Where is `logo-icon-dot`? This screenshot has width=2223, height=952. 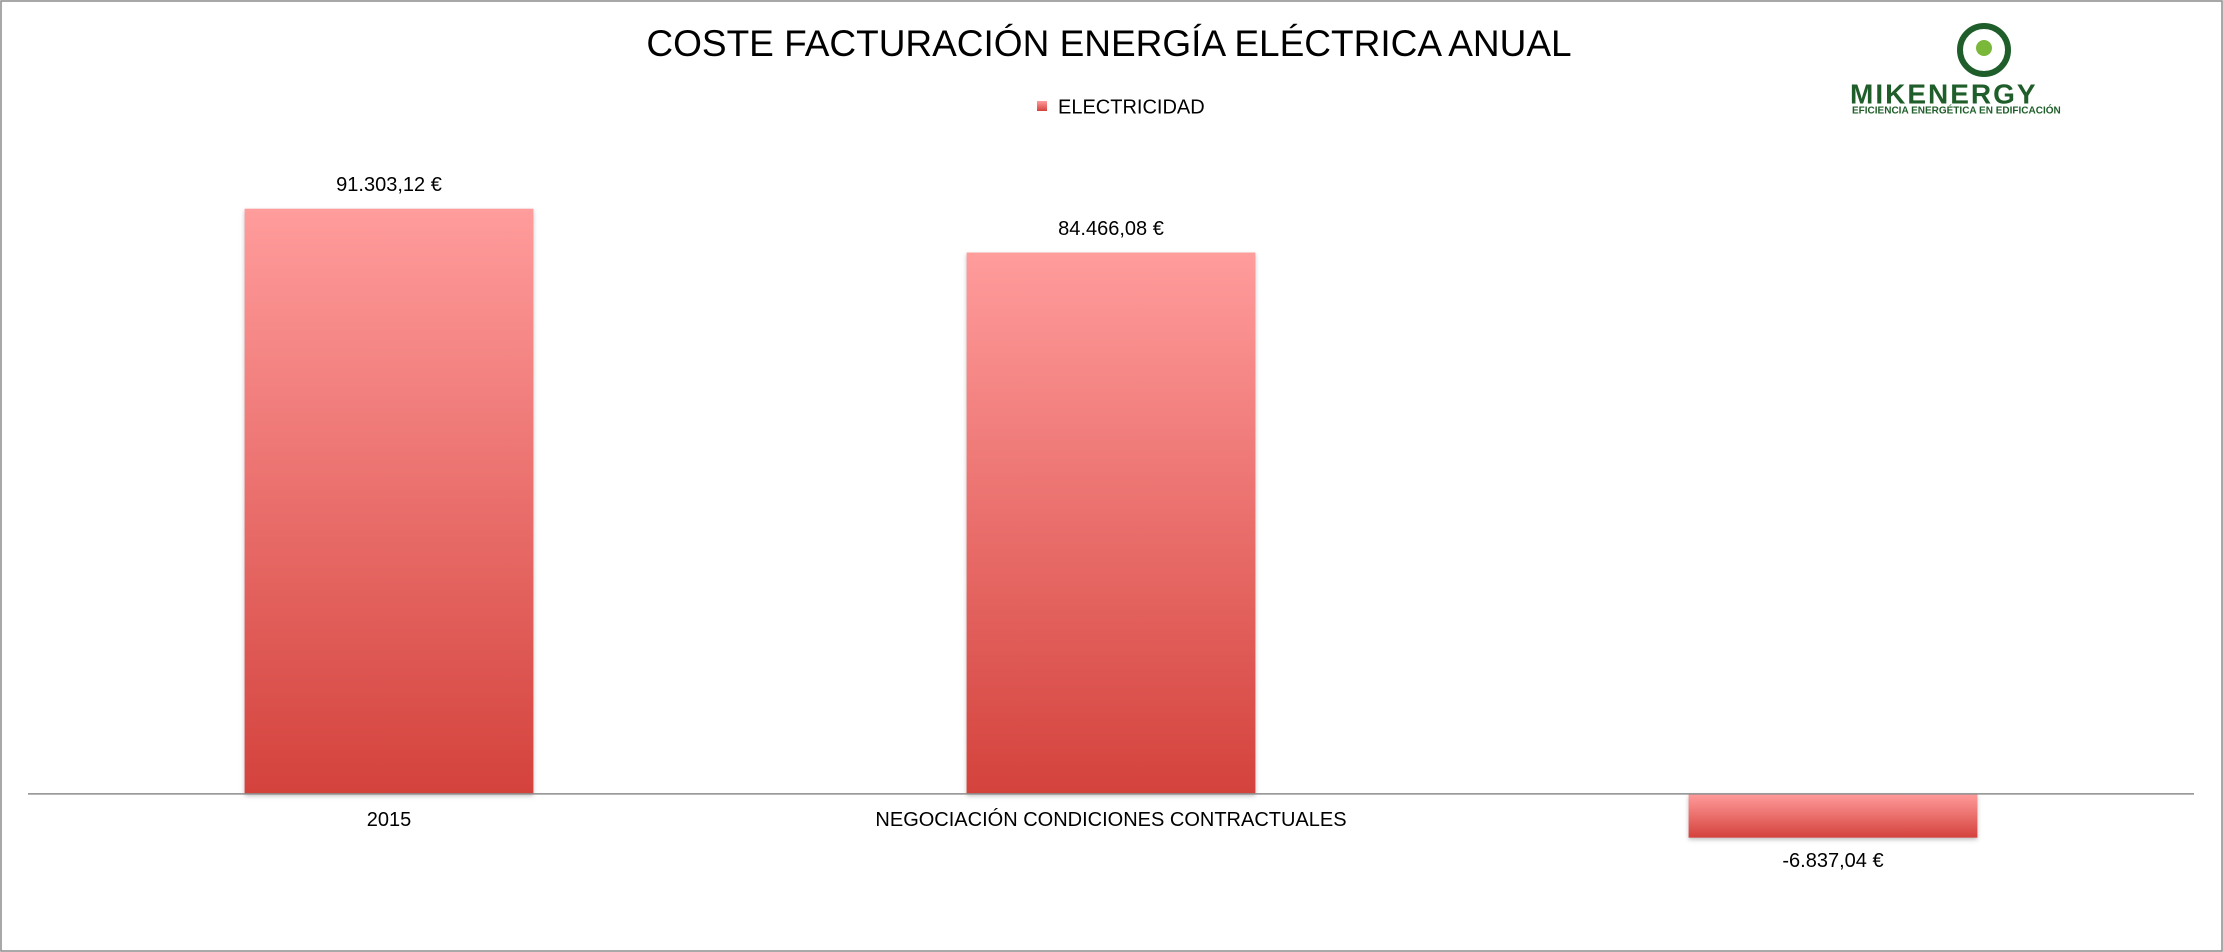
logo-icon-dot is located at coordinates (1984, 48).